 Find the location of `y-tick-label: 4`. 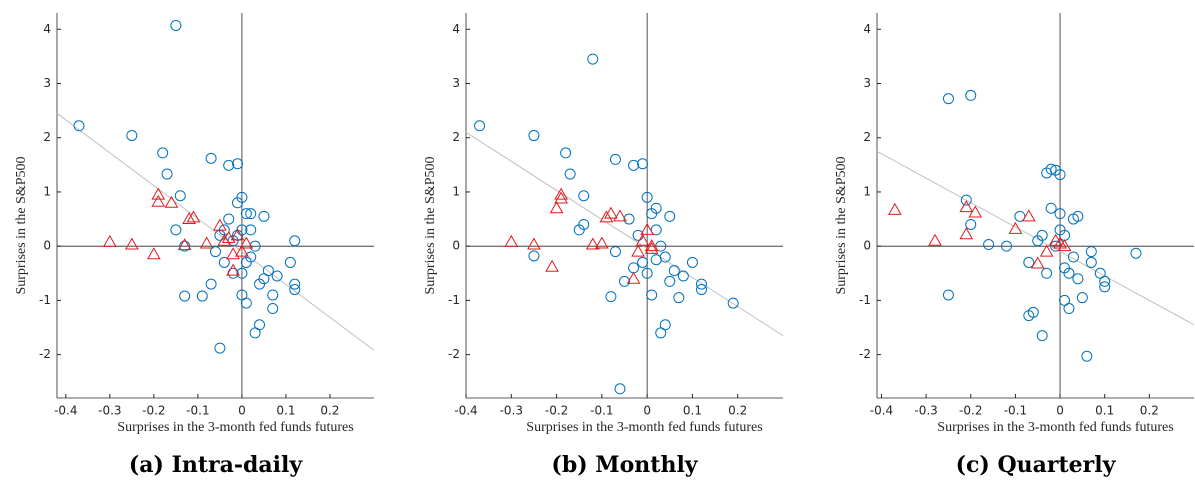

y-tick-label: 4 is located at coordinates (867, 29).